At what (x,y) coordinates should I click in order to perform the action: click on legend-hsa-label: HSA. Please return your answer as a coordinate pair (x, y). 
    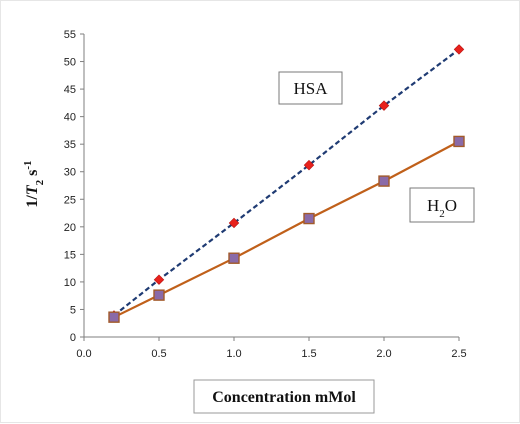
    Looking at the image, I should click on (310, 88).